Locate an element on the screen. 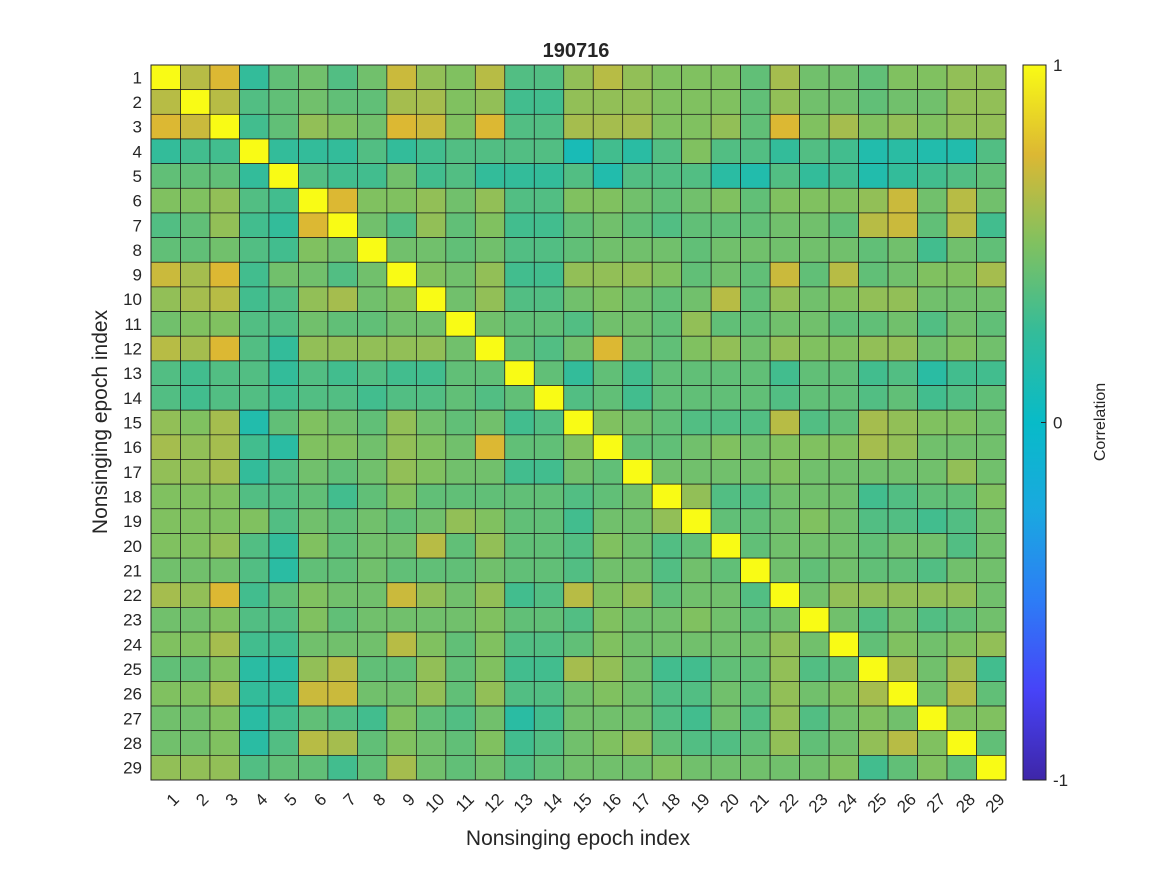  y-tick-label: 14 is located at coordinates (132, 398).